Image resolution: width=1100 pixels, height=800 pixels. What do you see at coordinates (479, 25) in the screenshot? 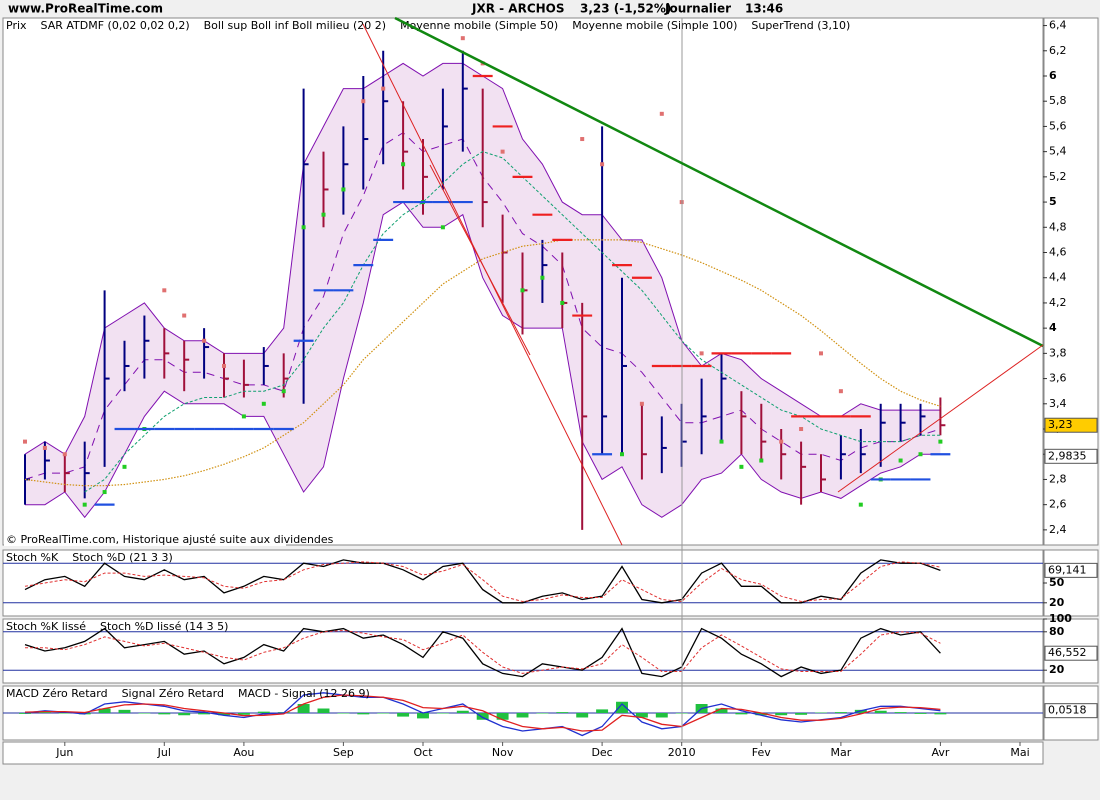
I see `legend-entry: Moyenne mobile (Simple 50)` at bounding box center [479, 25].